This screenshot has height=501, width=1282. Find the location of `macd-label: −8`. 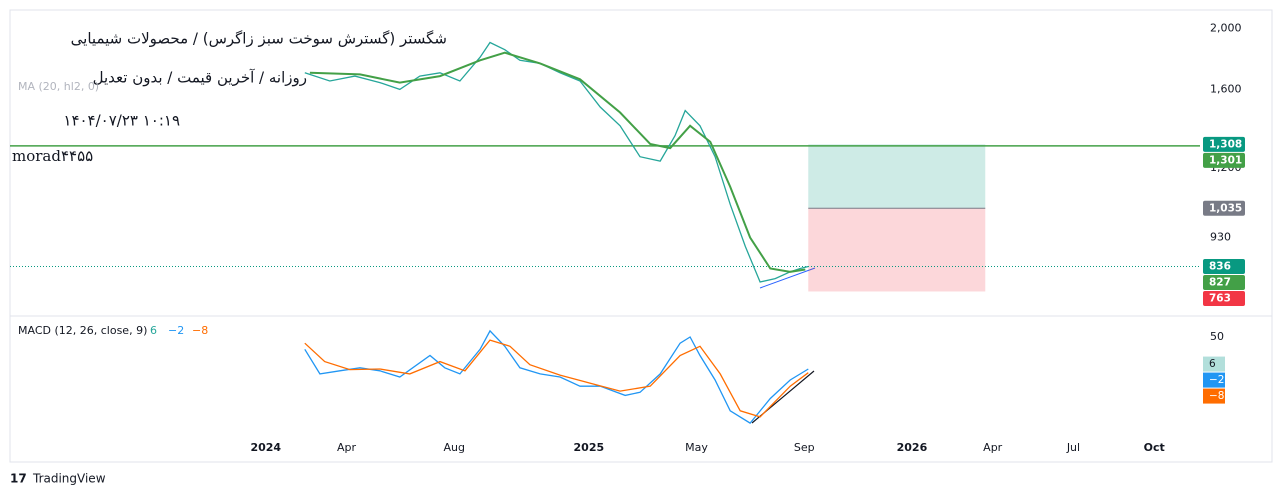

macd-label: −8 is located at coordinates (1216, 396).